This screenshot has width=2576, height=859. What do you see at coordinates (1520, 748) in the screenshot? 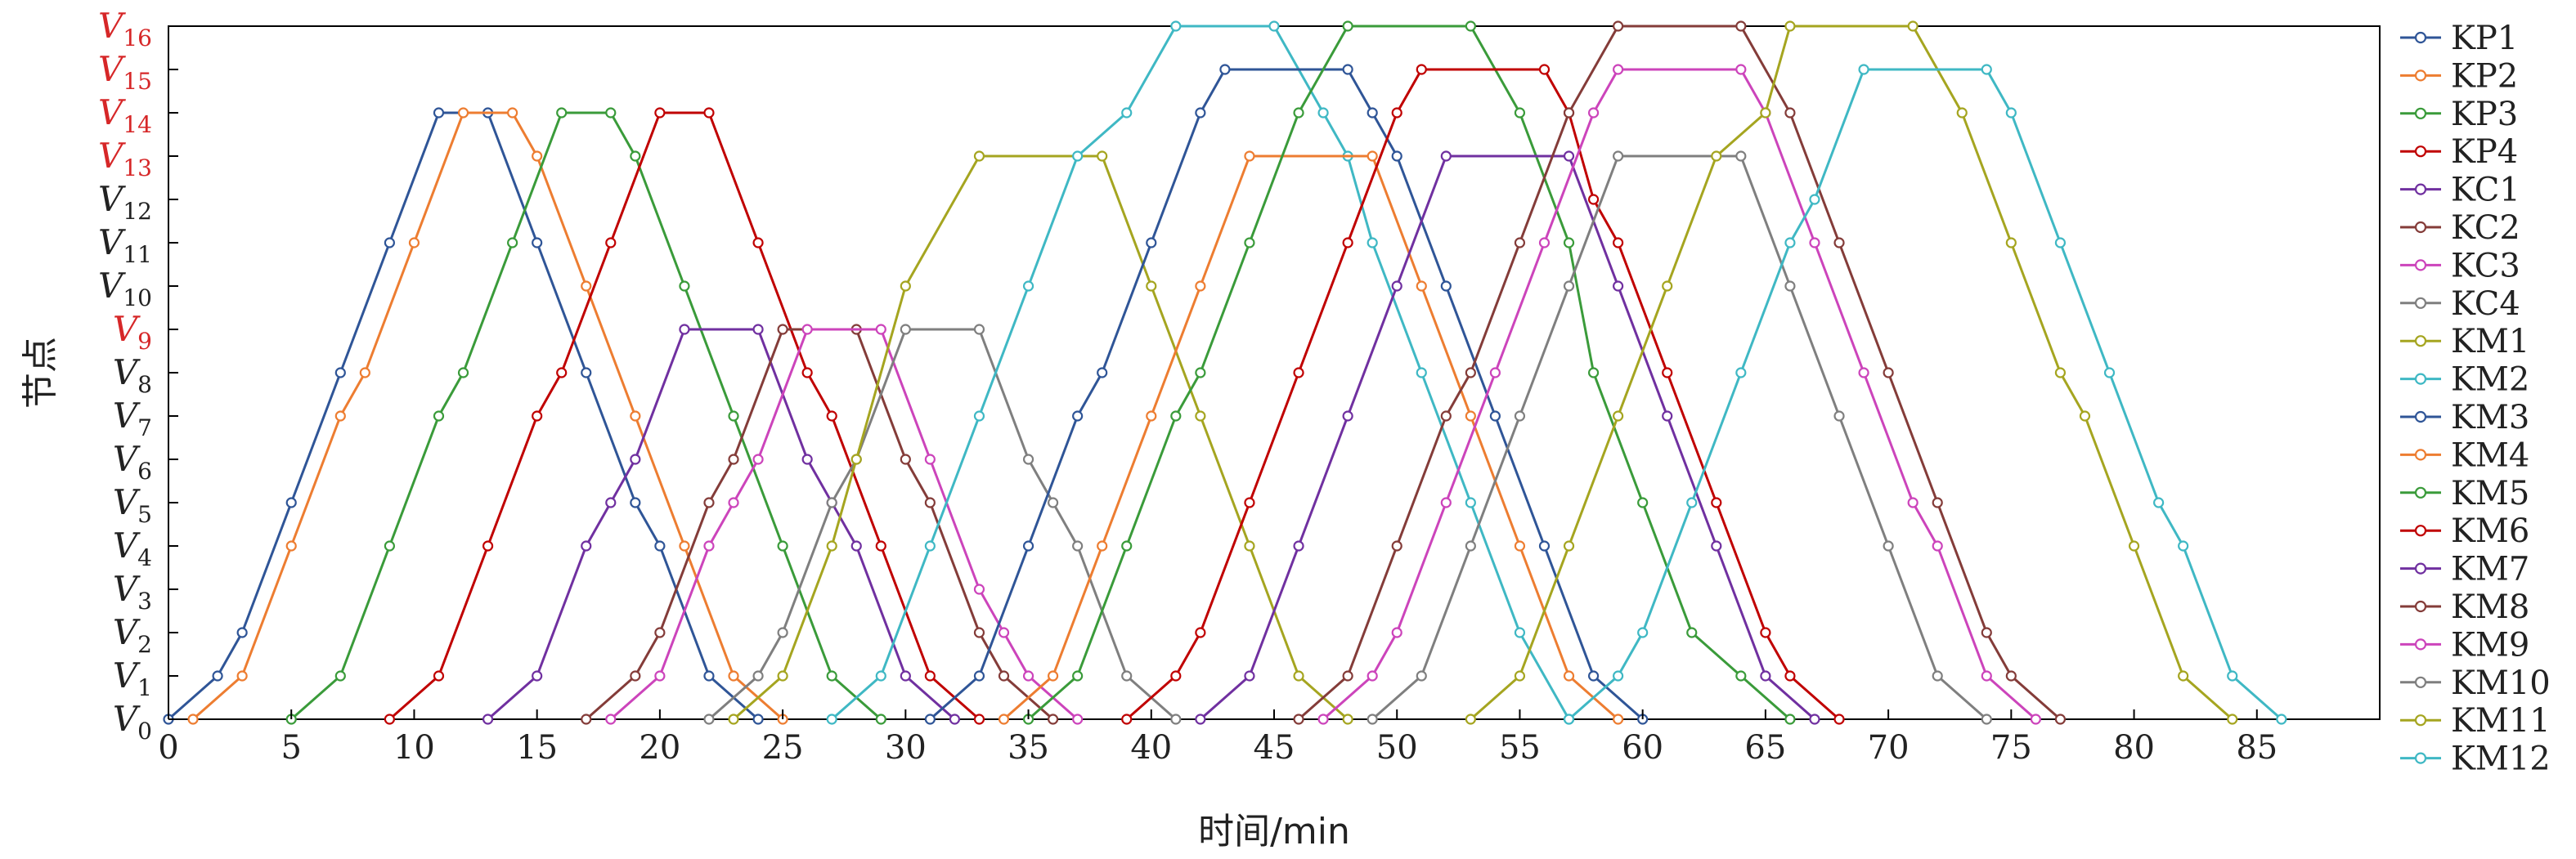
I see `x-tick-label: 55` at bounding box center [1520, 748].